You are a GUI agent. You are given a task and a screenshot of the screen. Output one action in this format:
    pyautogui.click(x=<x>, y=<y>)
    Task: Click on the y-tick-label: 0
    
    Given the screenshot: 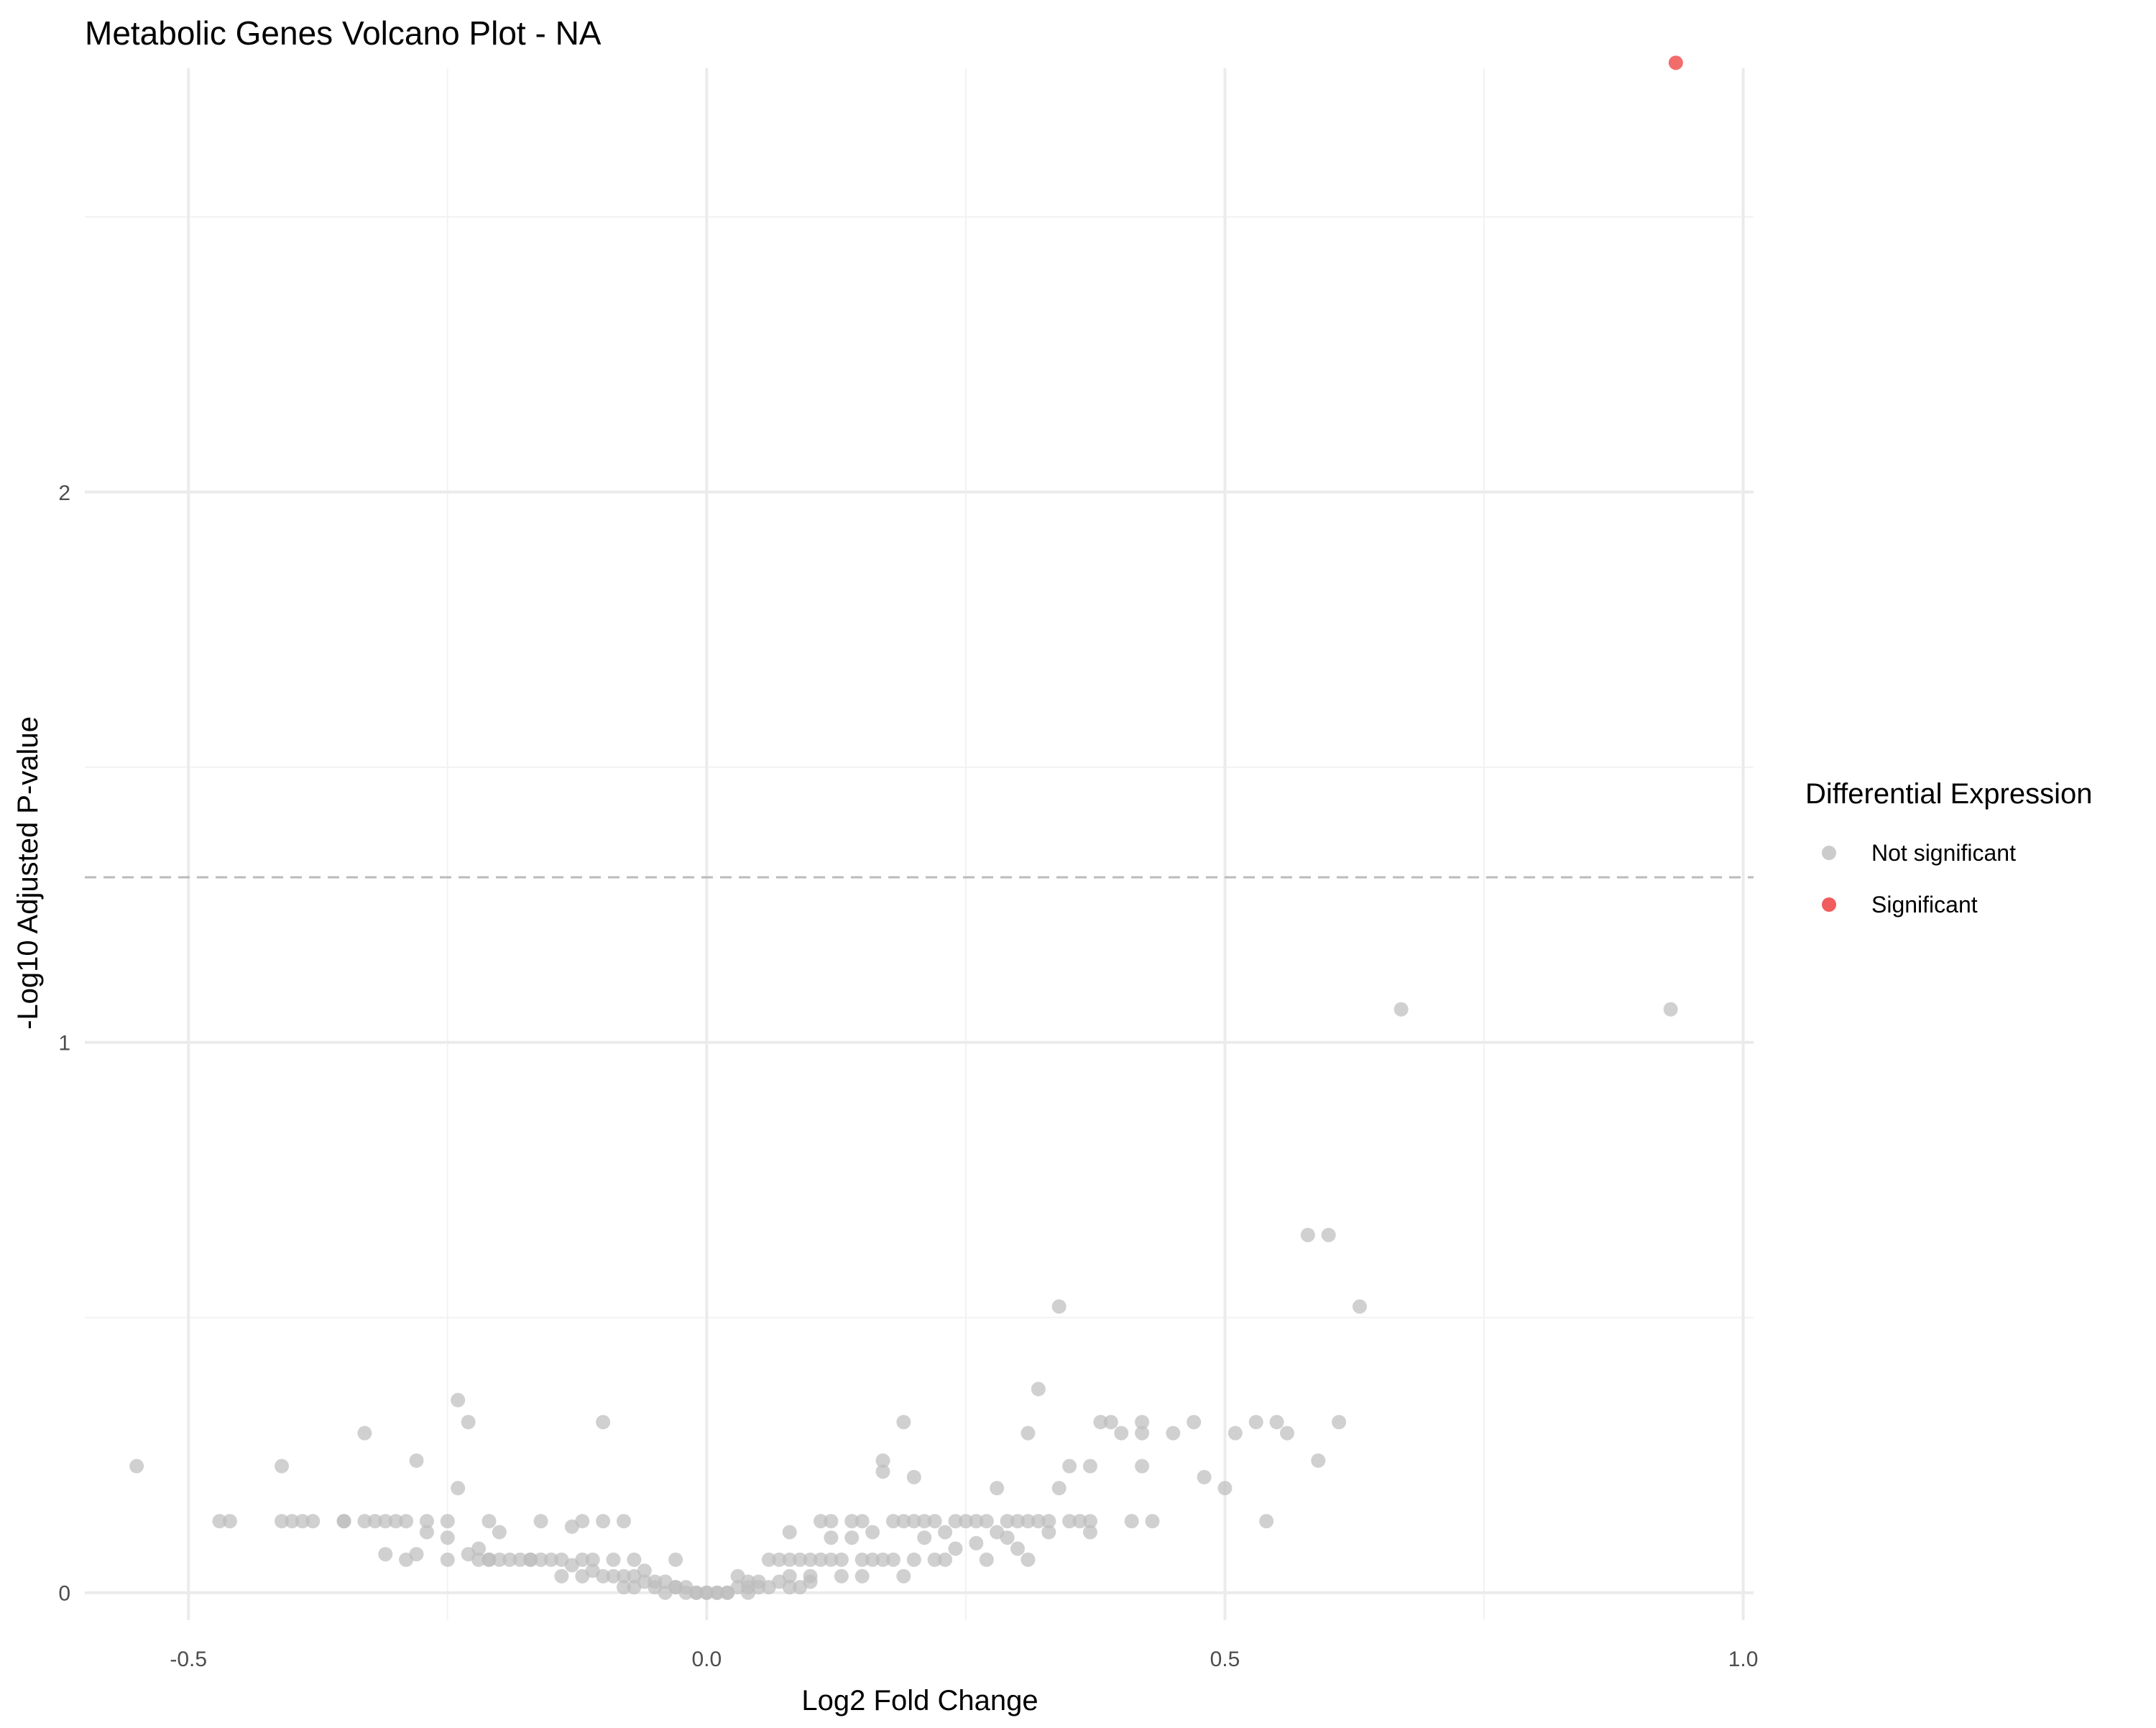 What is the action you would take?
    pyautogui.click(x=64, y=1594)
    